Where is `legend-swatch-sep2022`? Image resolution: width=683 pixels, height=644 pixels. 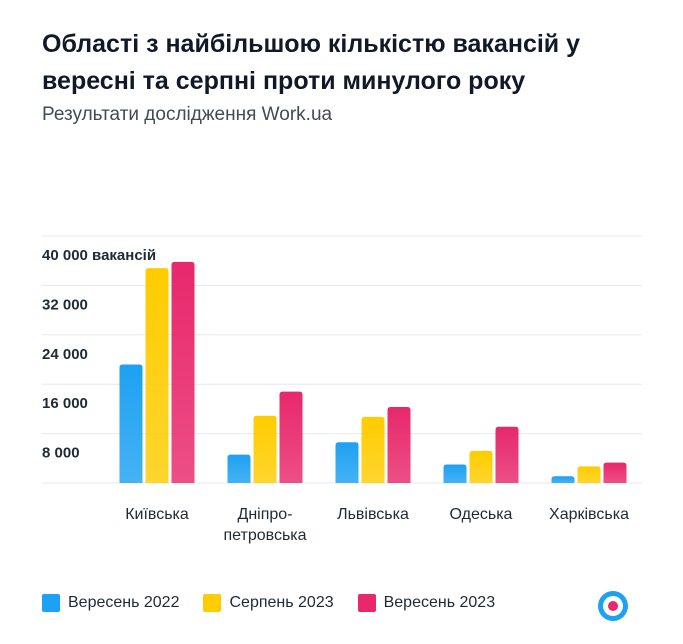
legend-swatch-sep2022 is located at coordinates (51, 603).